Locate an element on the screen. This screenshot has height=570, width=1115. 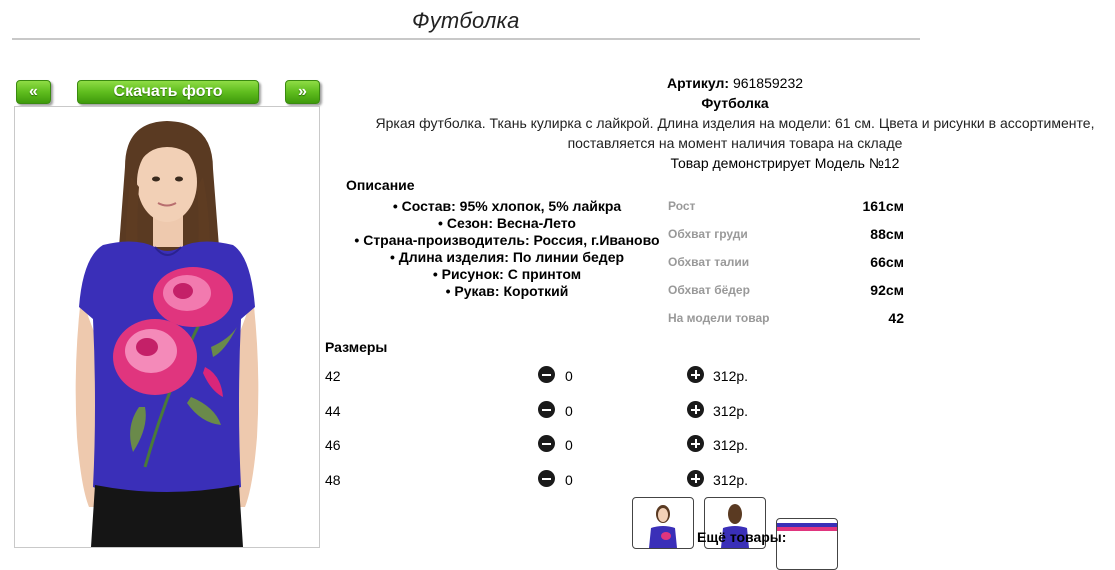
page-title: Футболка is located at coordinates (466, 20).